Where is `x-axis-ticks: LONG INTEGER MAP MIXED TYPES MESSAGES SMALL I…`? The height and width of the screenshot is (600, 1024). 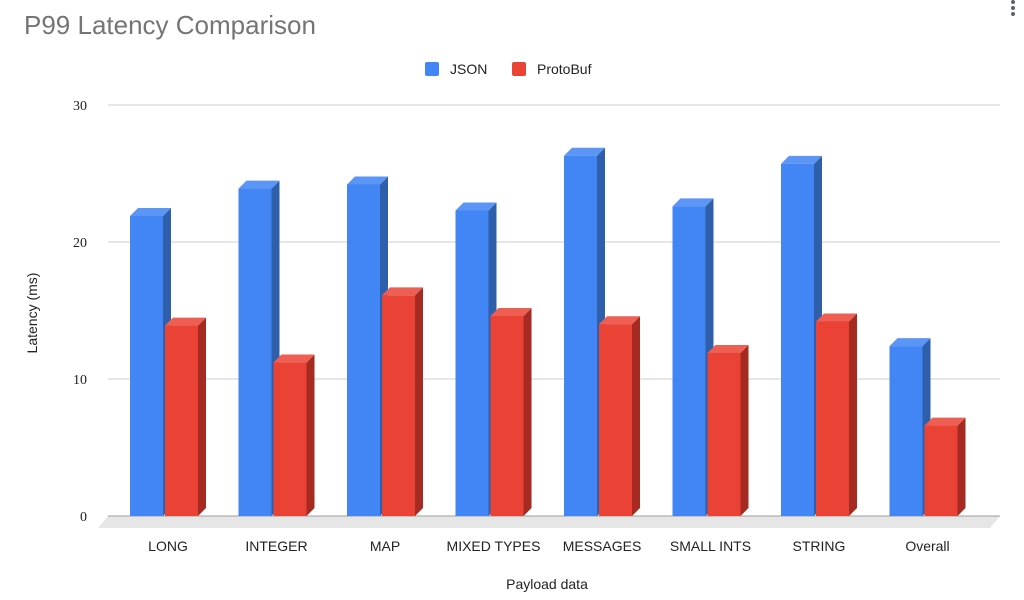
x-axis-ticks: LONG INTEGER MAP MIXED TYPES MESSAGES SMALL I… is located at coordinates (549, 546).